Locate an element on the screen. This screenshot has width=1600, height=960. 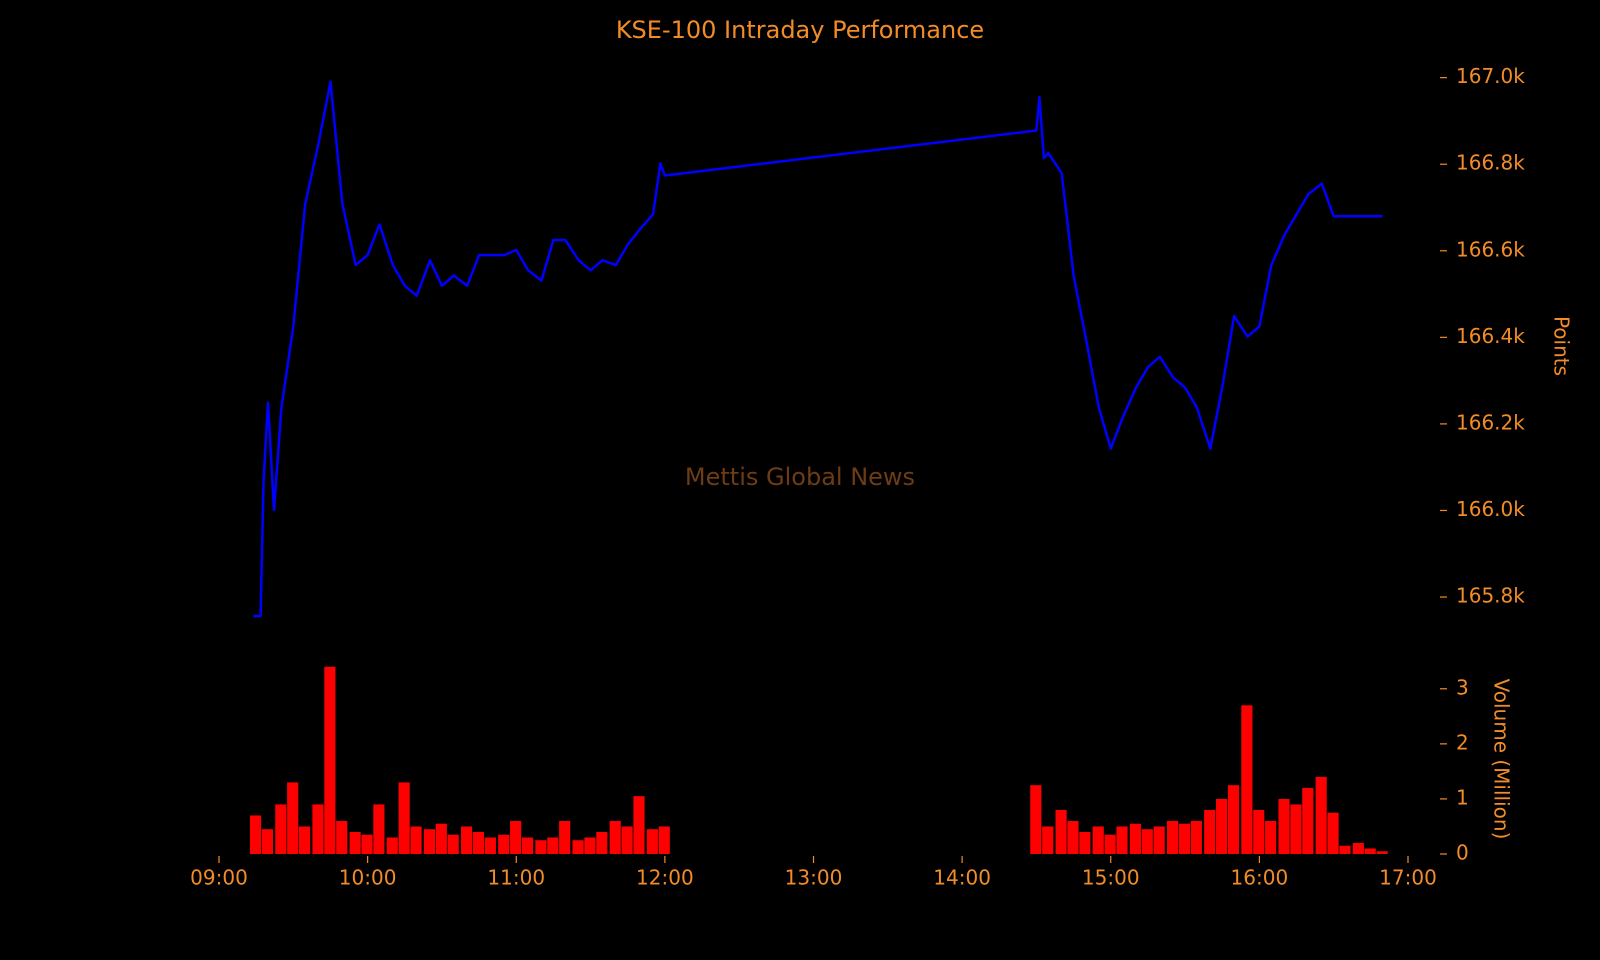
x-tick-label: 12:00 is located at coordinates (665, 878).